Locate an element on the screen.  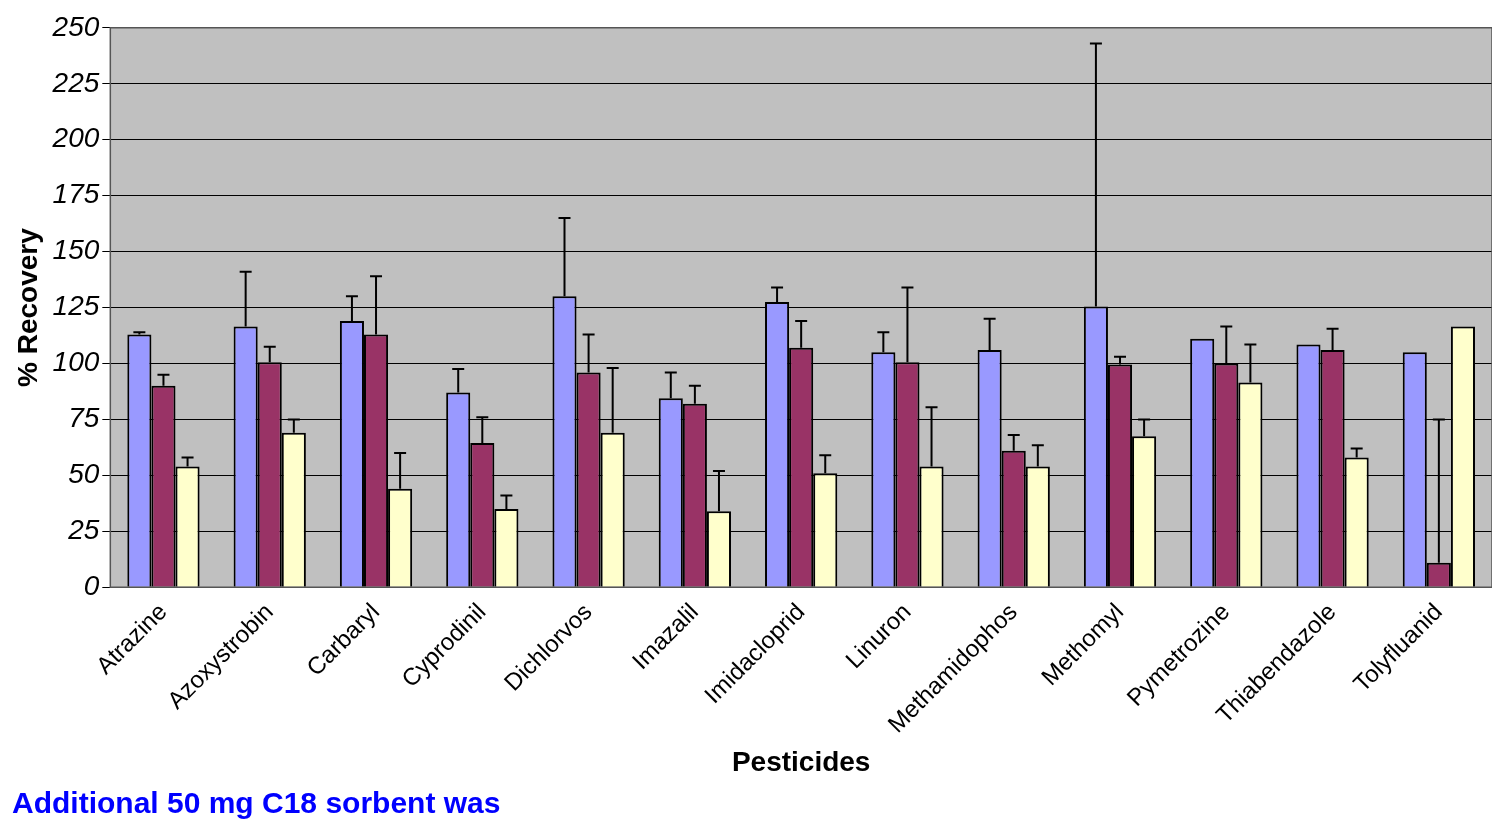
y-tick-label: 175 is located at coordinates (76, 194).